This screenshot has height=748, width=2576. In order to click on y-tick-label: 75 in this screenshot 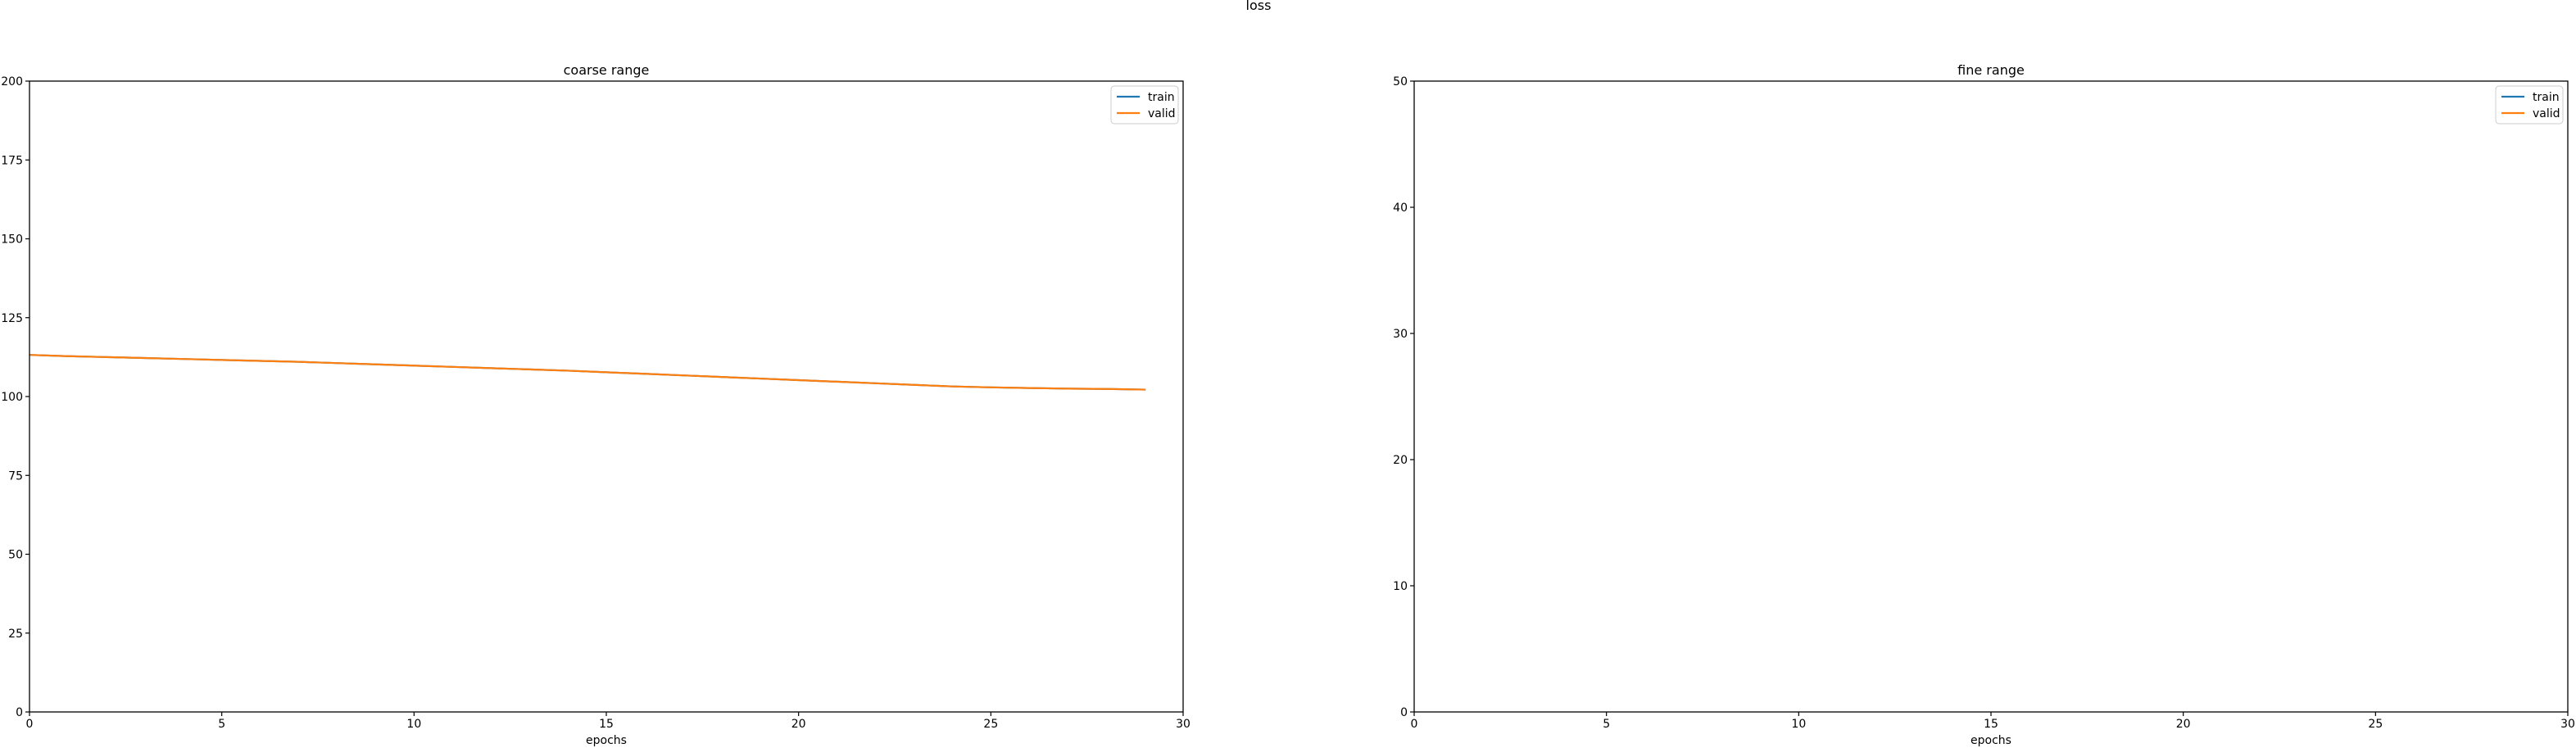, I will do `click(15, 476)`.